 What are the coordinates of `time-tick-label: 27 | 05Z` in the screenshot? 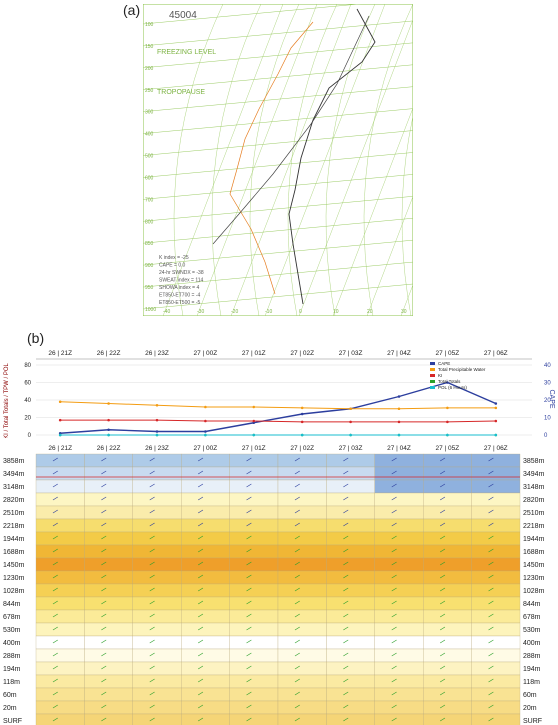 It's located at (448, 353).